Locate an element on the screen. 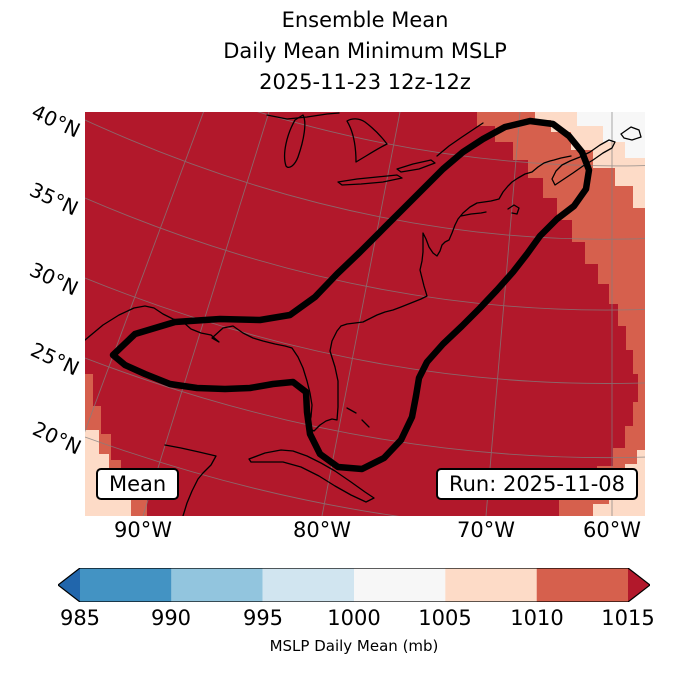 The height and width of the screenshot is (674, 688). meridian-70w is located at coordinates (503, 314).